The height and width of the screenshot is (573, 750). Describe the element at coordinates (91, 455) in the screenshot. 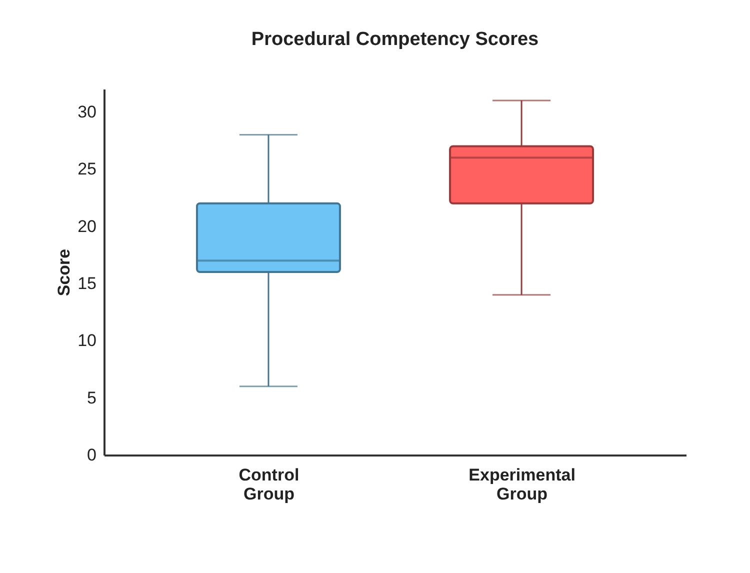

I see `y-tick-label: 0` at that location.